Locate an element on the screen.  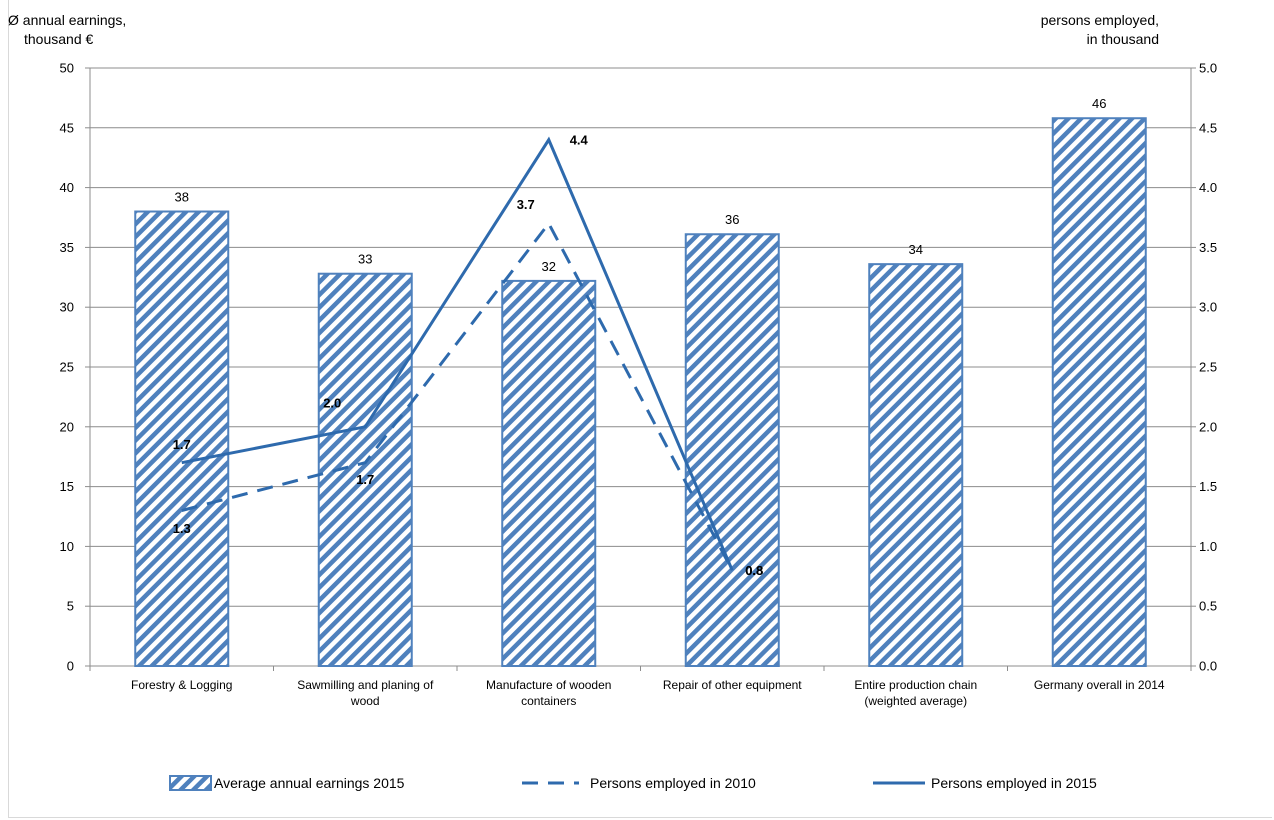
right-tick-label: 3.5 is located at coordinates (1208, 247).